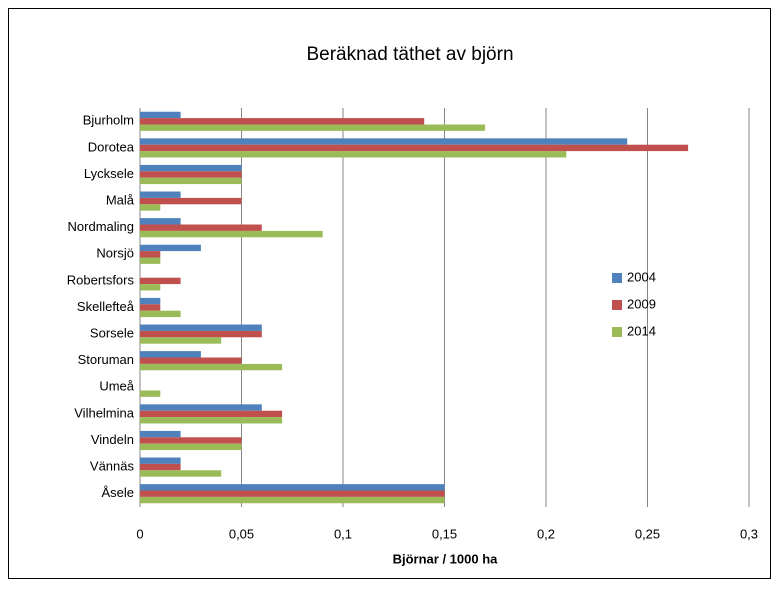 This screenshot has height=592, width=779. I want to click on x-tick-label: 0,15, so click(444, 533).